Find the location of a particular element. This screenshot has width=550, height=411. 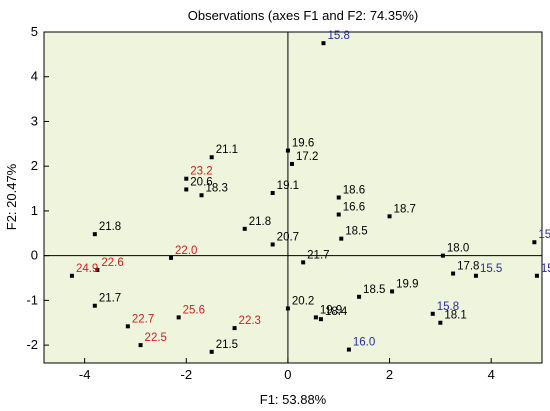

x-tick-label: -2 is located at coordinates (187, 374).